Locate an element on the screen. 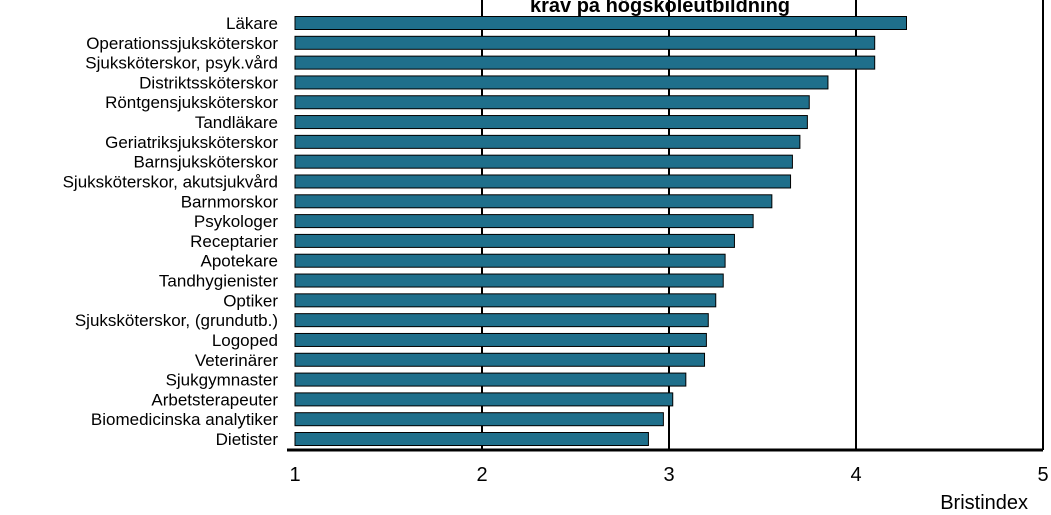 Image resolution: width=1051 pixels, height=515 pixels. category-label: Läkare is located at coordinates (252, 23).